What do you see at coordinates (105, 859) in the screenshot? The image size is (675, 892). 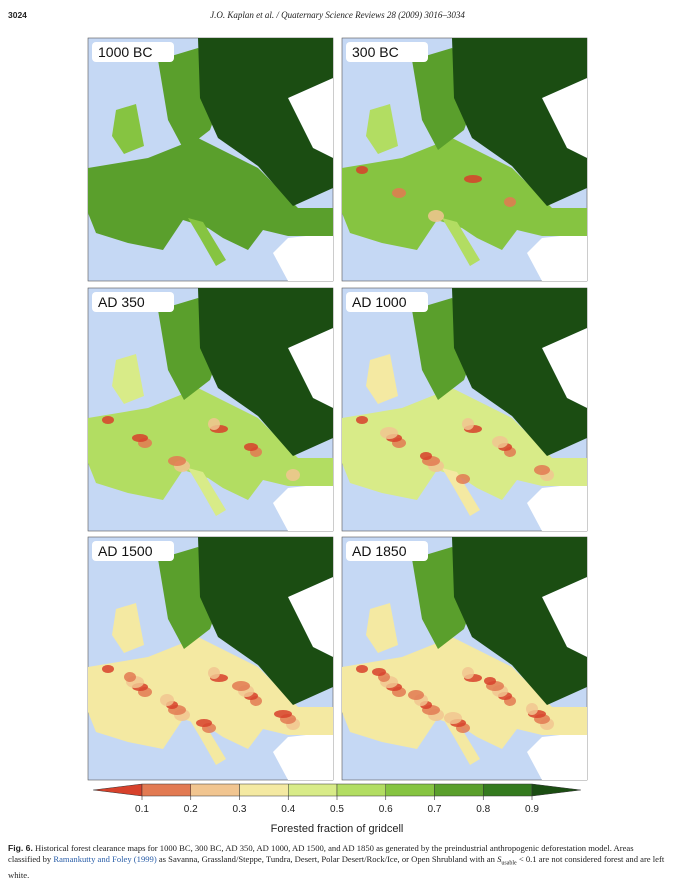 I see `citation-link: Ramankutty and Foley (1999)` at bounding box center [105, 859].